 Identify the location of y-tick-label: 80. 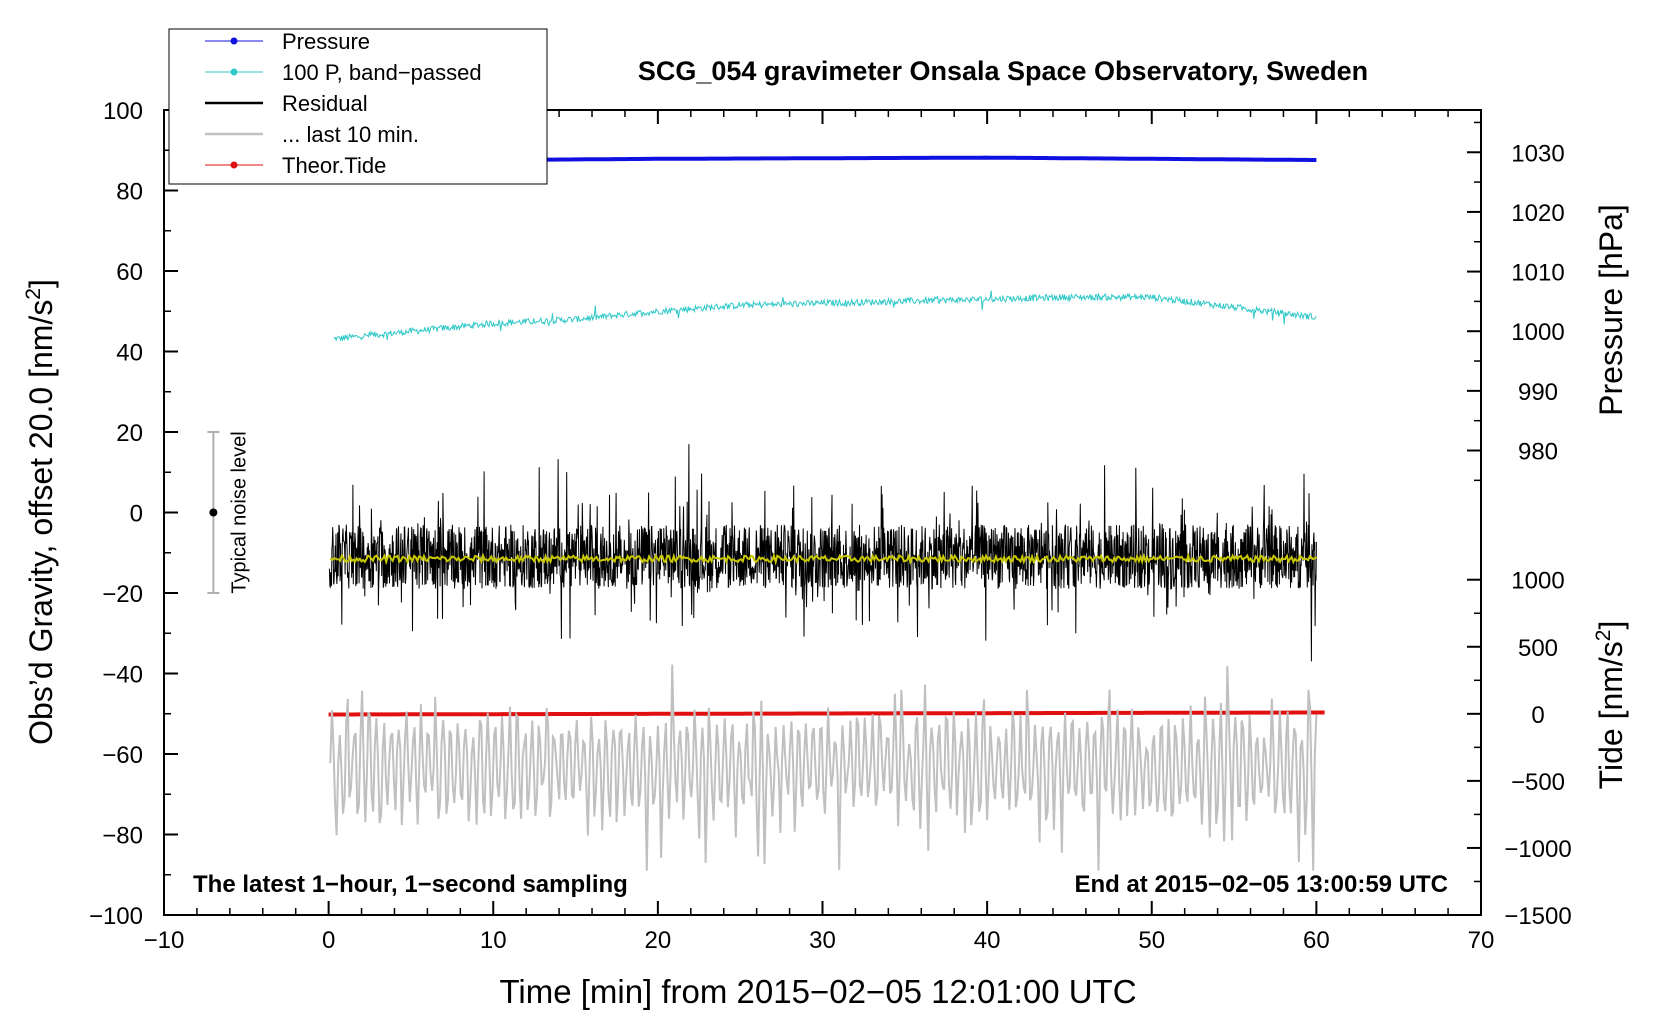
(129, 192).